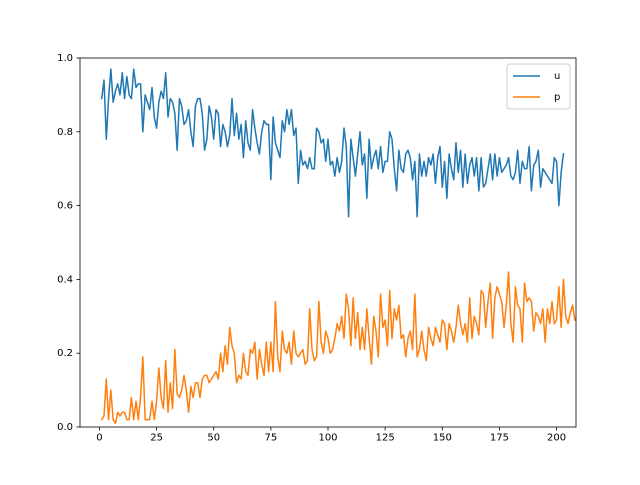 This screenshot has width=640, height=485. I want to click on legend-label-u: u, so click(557, 76).